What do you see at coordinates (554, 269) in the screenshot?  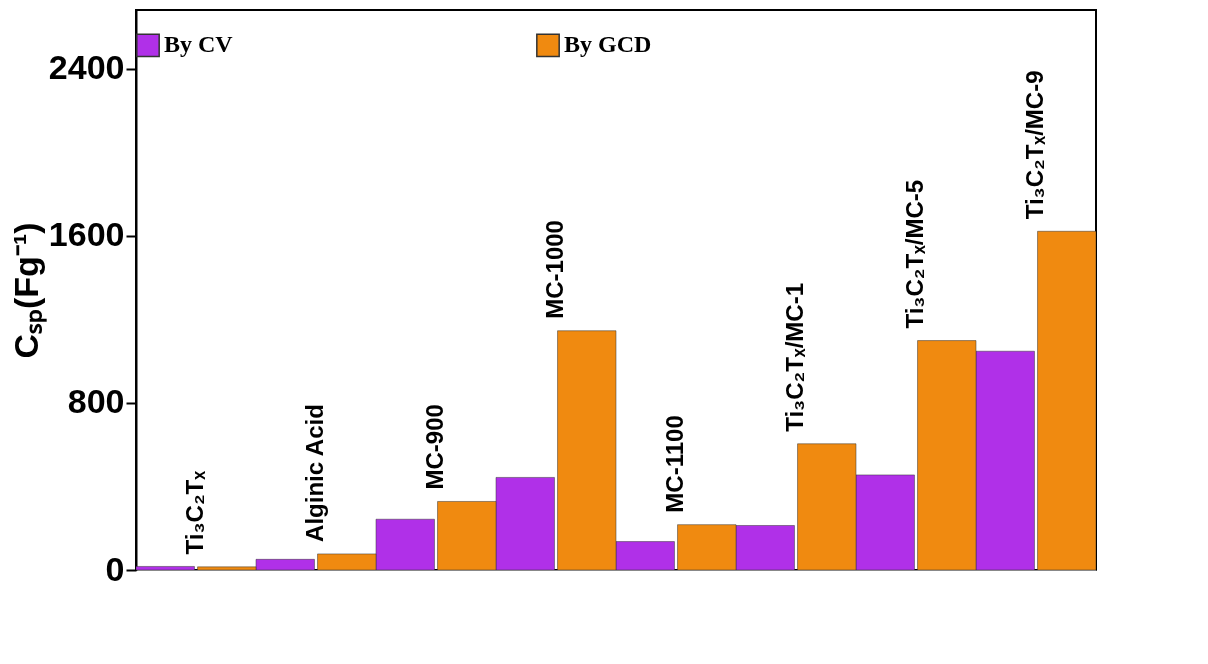 I see `x-tick-label: MC-1000` at bounding box center [554, 269].